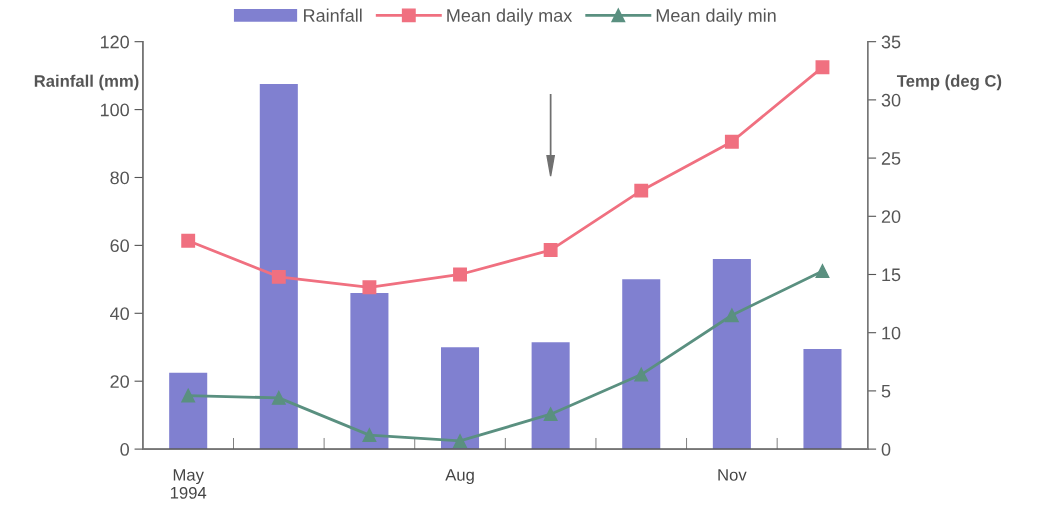  What do you see at coordinates (119, 178) in the screenshot?
I see `y-tick-label: 80` at bounding box center [119, 178].